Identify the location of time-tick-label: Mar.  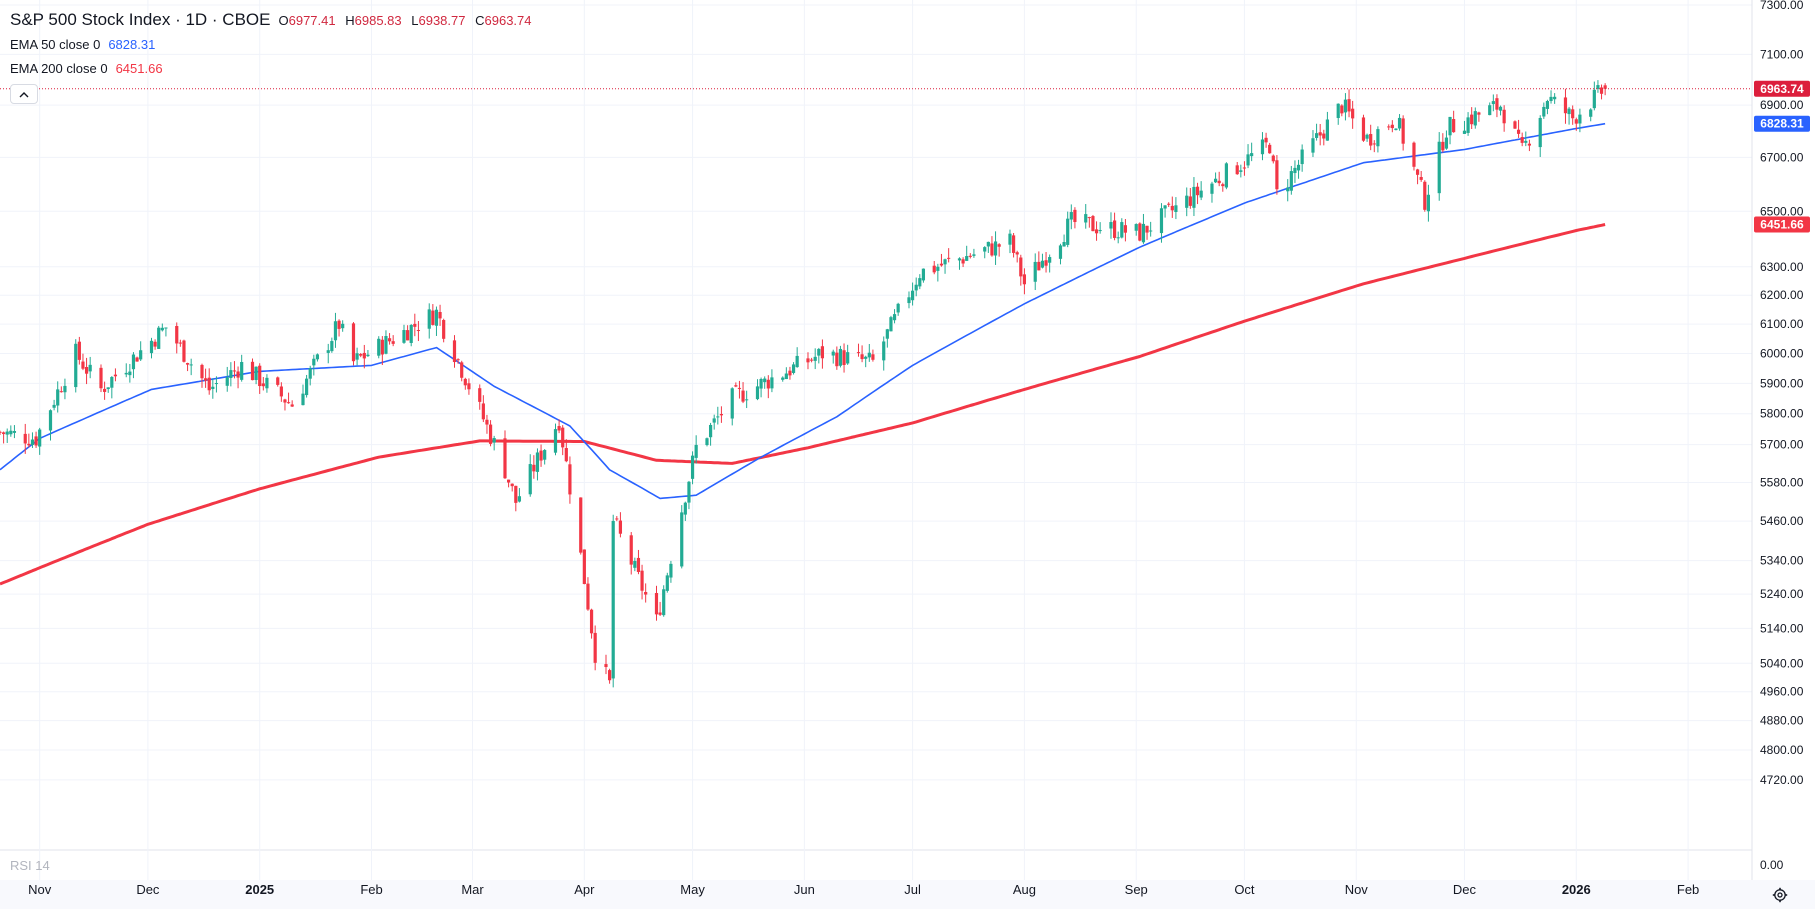
(472, 889).